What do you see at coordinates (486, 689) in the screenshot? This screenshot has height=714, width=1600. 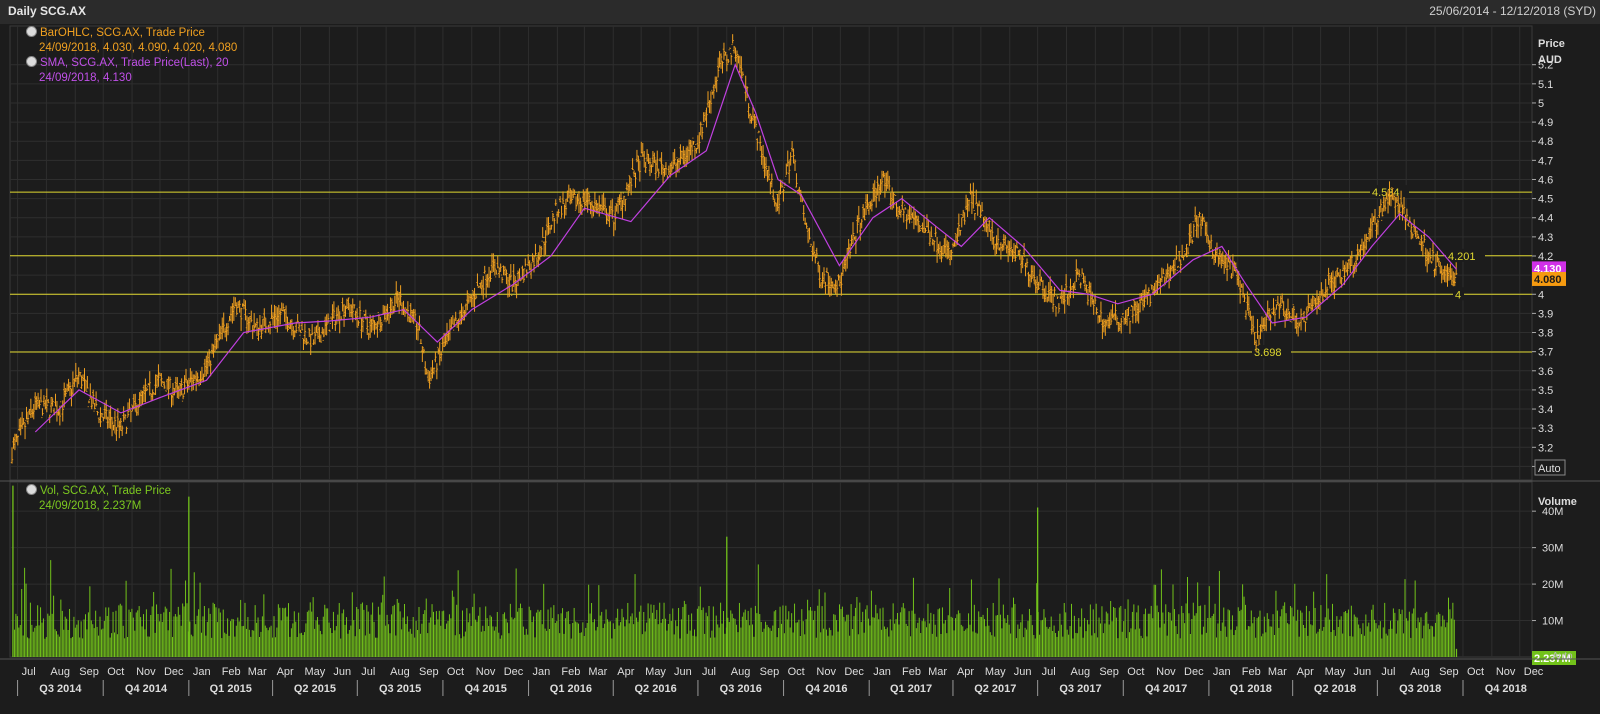 I see `quarter-tick-label: Q4 2015` at bounding box center [486, 689].